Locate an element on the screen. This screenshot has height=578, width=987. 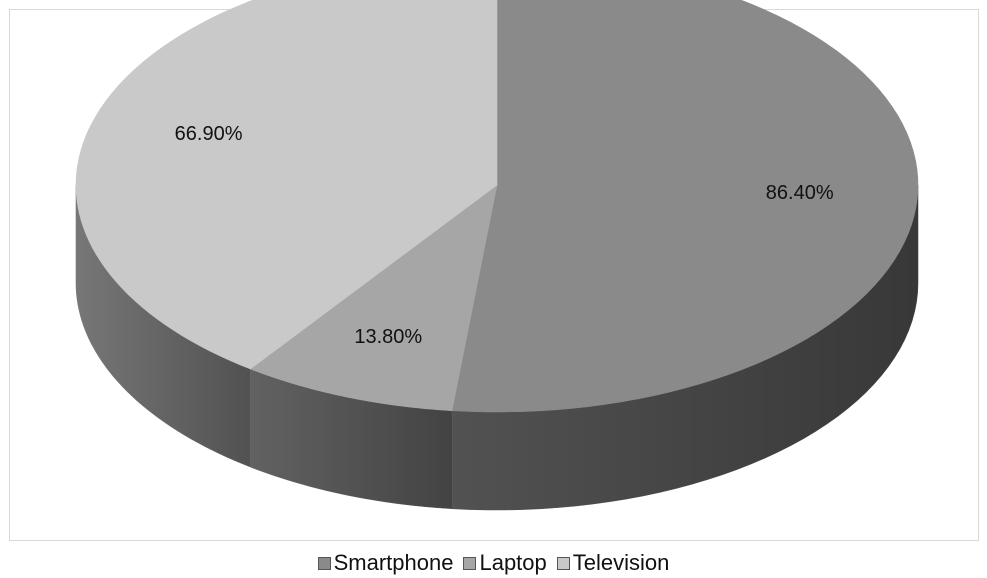
legend-label-smartphone: Smartphone is located at coordinates (393, 562).